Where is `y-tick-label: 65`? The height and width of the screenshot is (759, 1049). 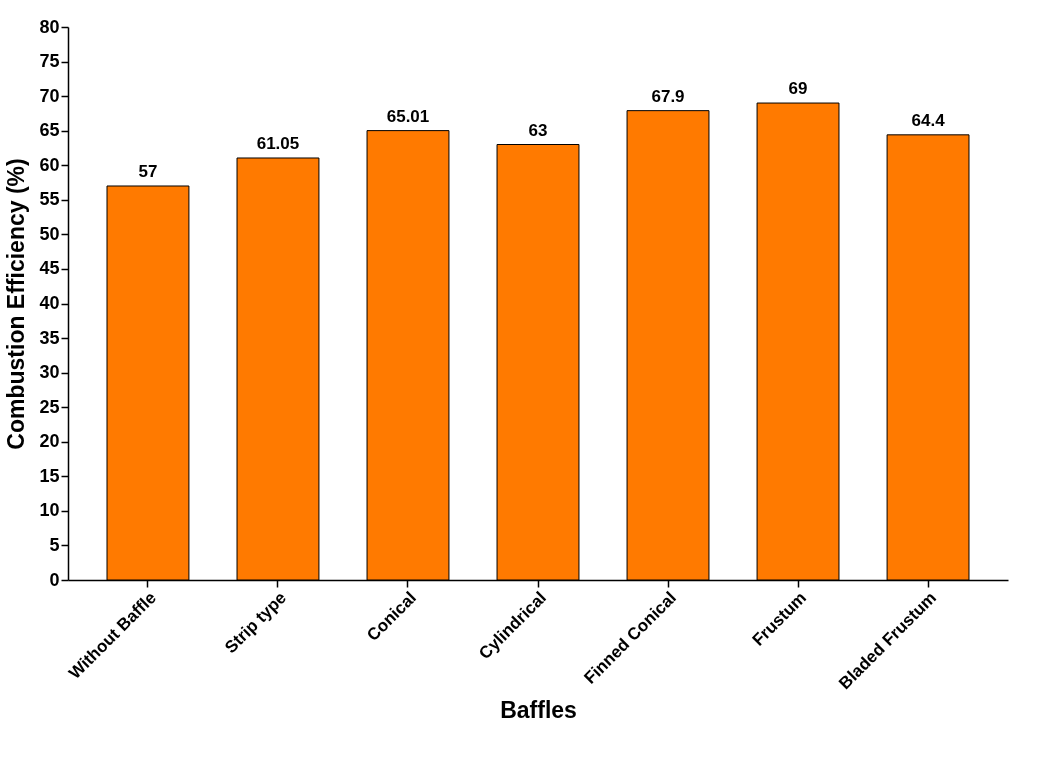
y-tick-label: 65 is located at coordinates (49, 130).